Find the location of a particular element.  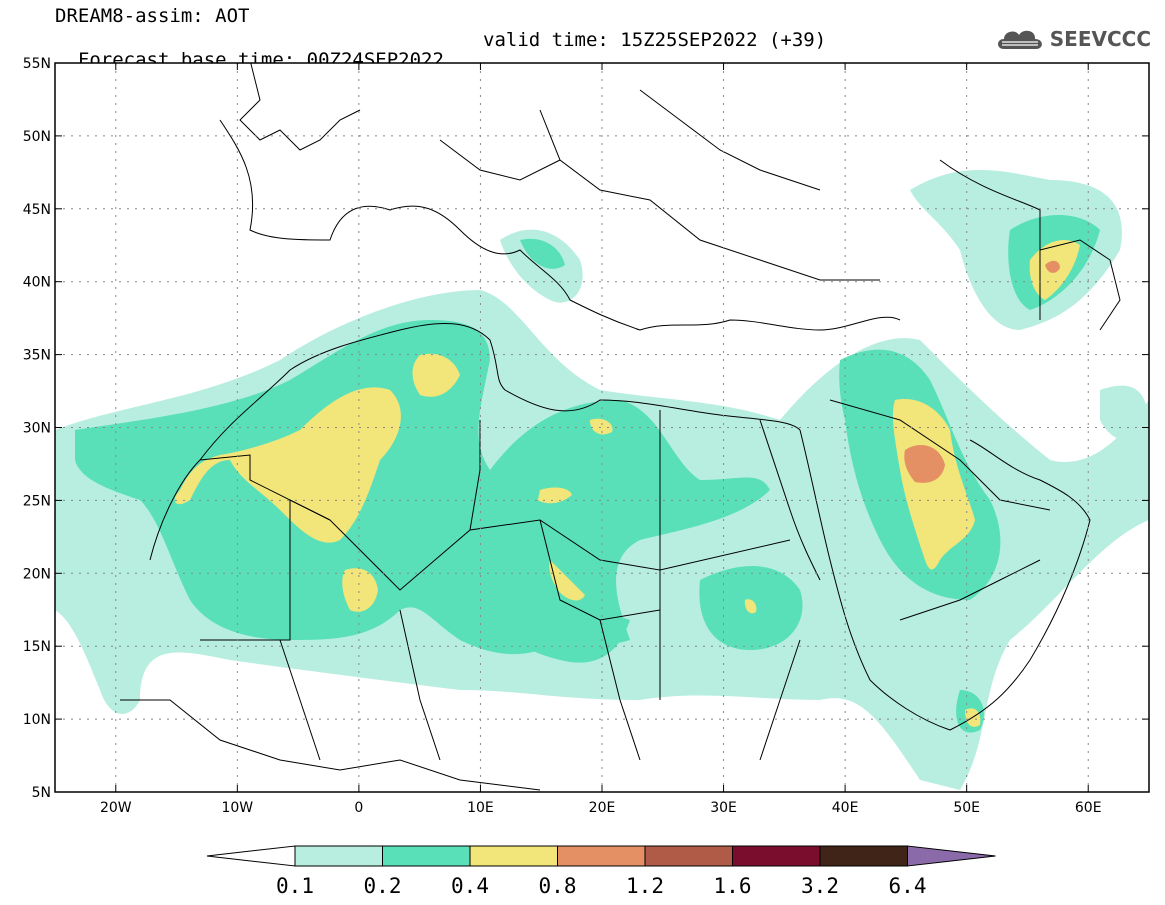

map-title: DREAM8-assim: AOT is located at coordinates (152, 16).